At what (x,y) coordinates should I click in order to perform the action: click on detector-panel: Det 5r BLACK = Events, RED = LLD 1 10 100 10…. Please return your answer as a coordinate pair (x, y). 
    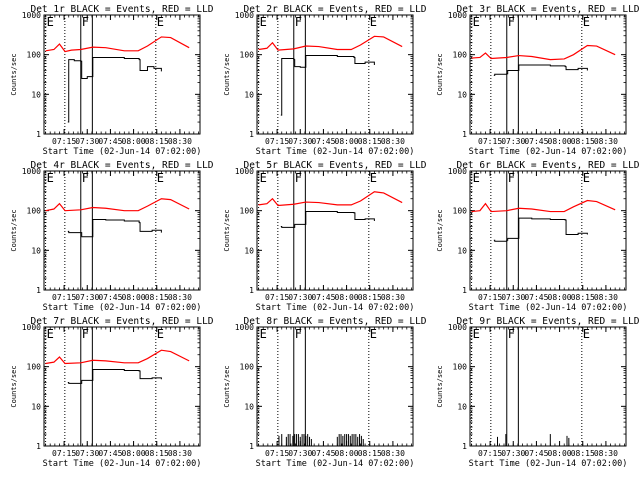
    Looking at the image, I should click on (325, 236).